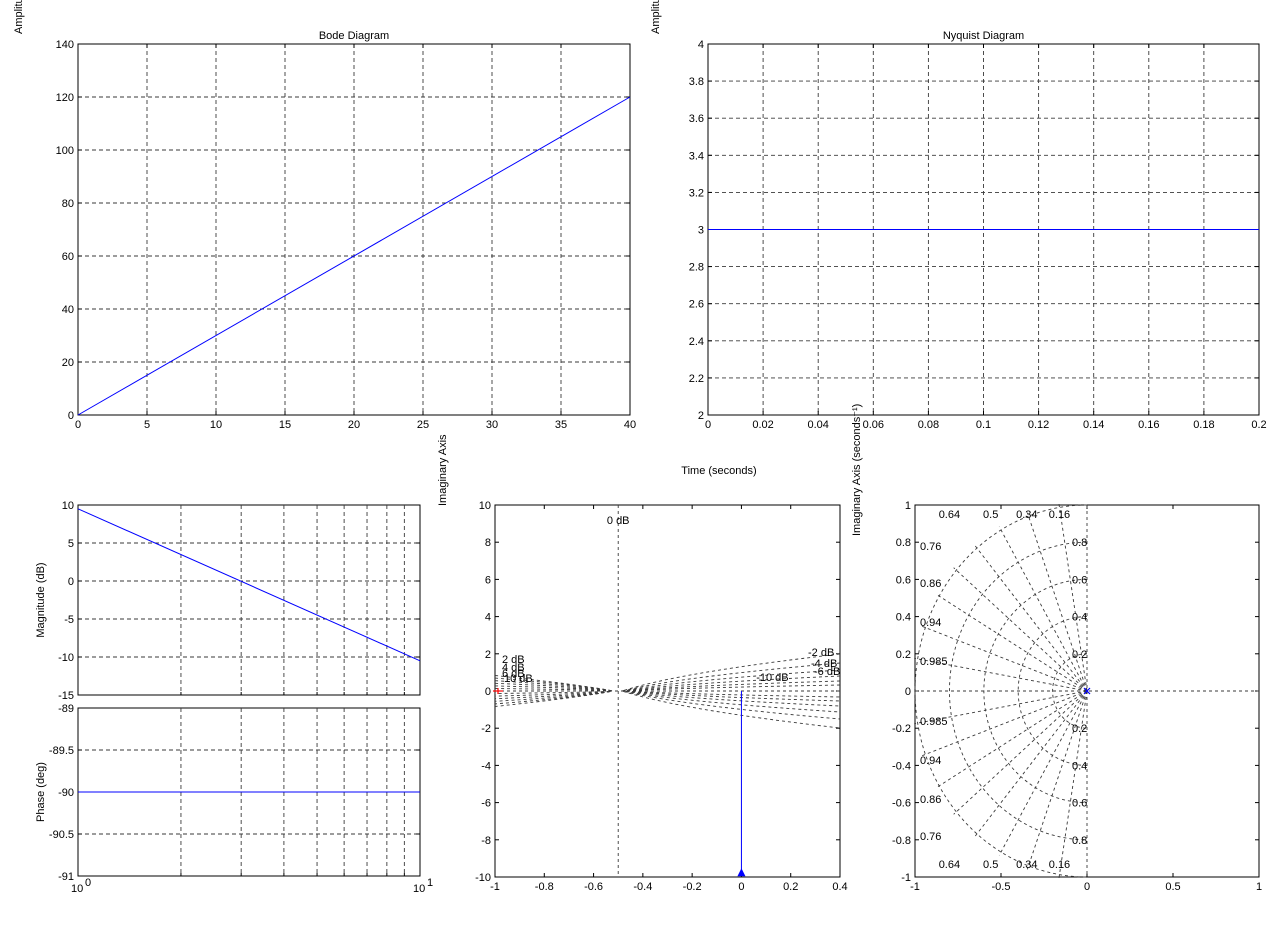  Describe the element at coordinates (1079, 766) in the screenshot. I see `frequency-label: 0.4` at that location.